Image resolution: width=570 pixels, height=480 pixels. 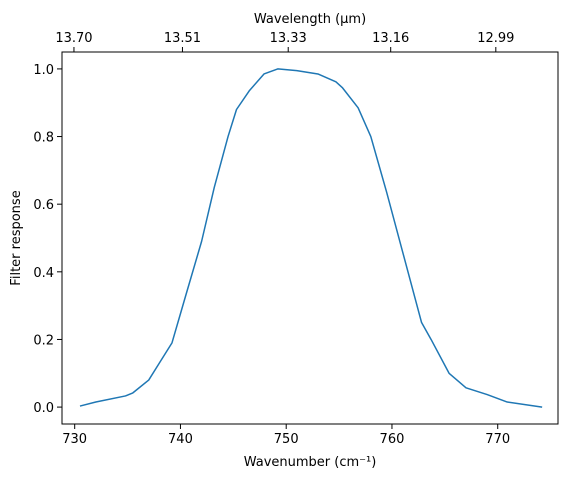 What do you see at coordinates (180, 439) in the screenshot?
I see `x-tick-label: 740` at bounding box center [180, 439].